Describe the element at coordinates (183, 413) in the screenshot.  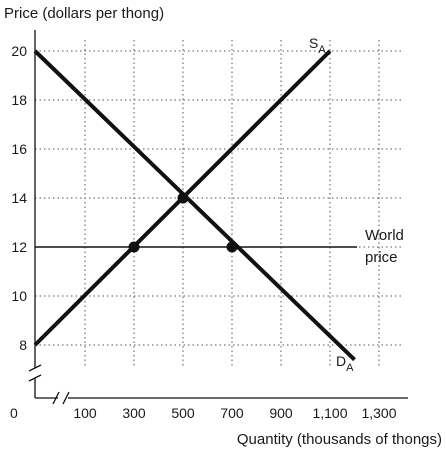
I see `x-tick-label: 500` at that location.